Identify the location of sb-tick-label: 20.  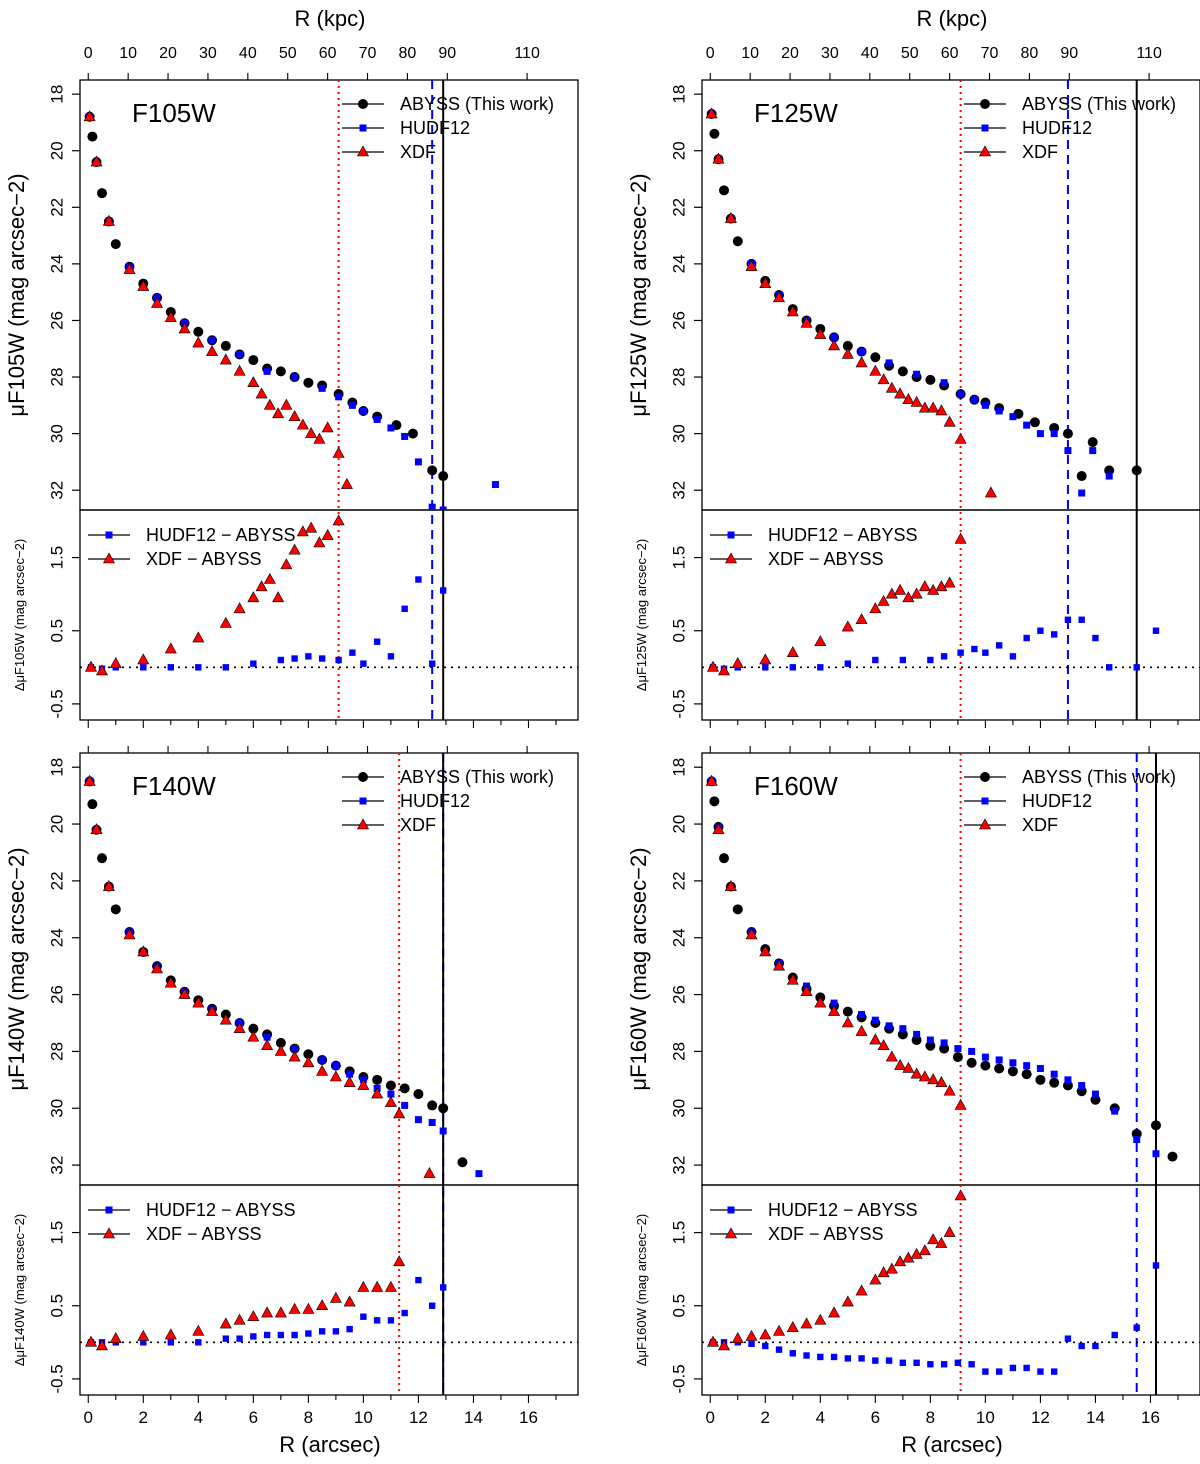
(56, 824).